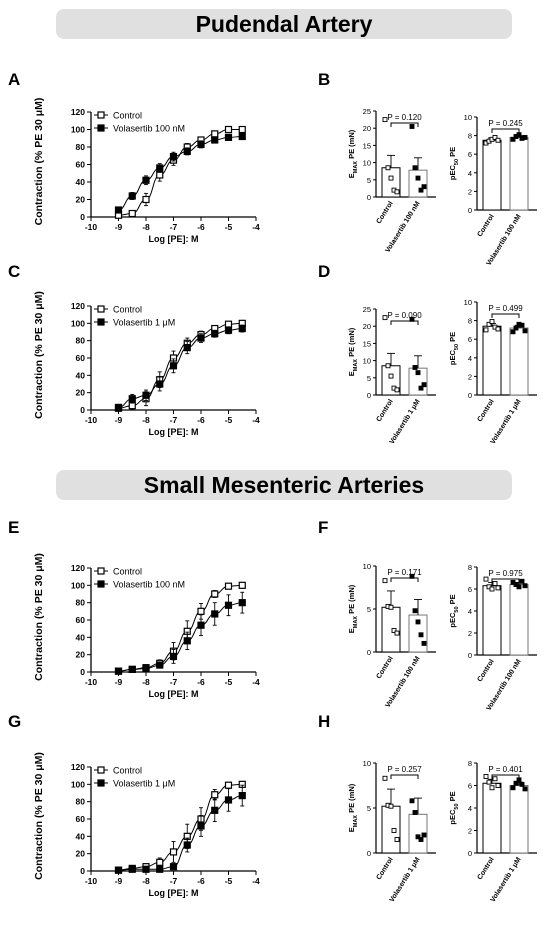 Image resolution: width=550 pixels, height=928 pixels. What do you see at coordinates (180, 637) in the screenshot?
I see `series-curve-treated` at bounding box center [180, 637].